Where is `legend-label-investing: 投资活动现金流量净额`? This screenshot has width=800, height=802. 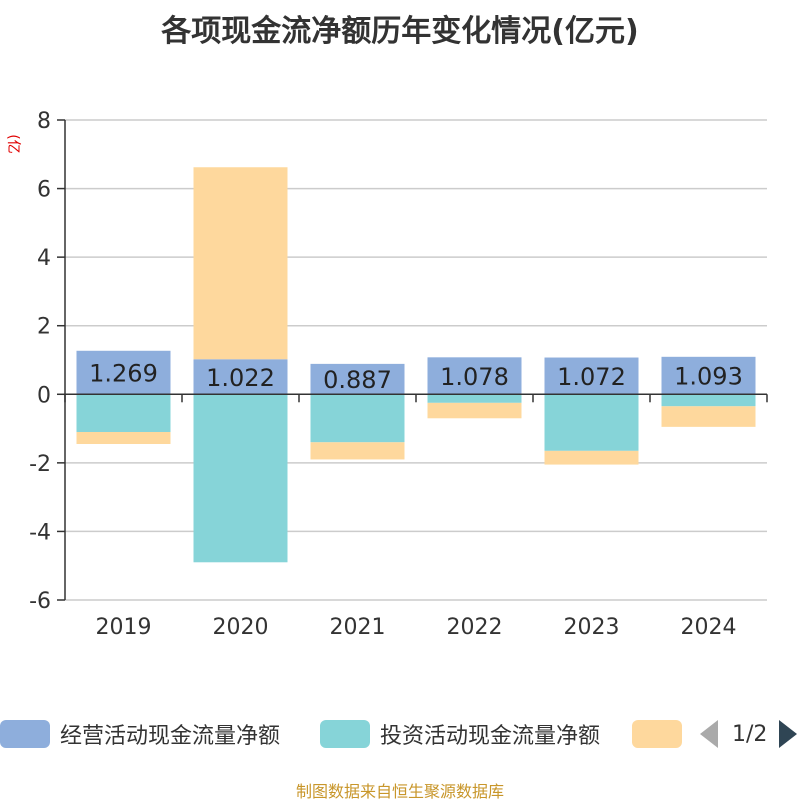
legend-label-investing: 投资活动现金流量净额 is located at coordinates (490, 736).